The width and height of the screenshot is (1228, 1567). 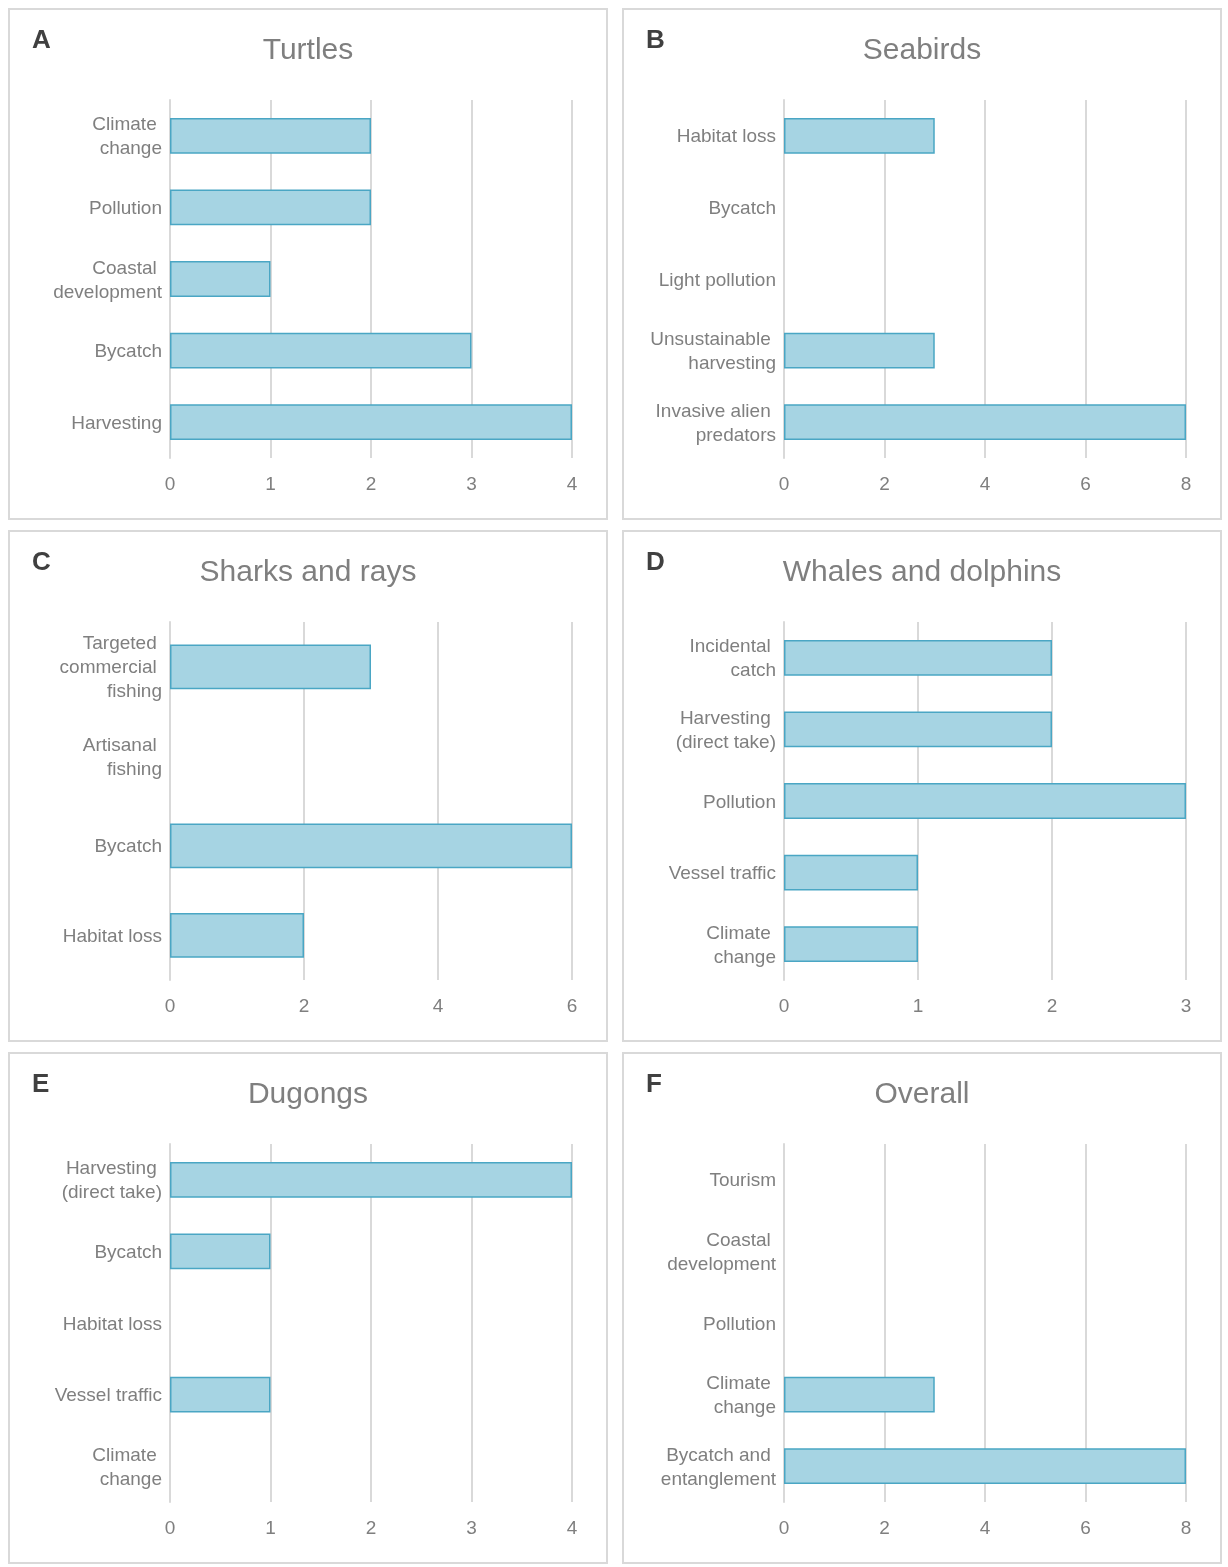 I want to click on y-tick-label: Harvesting, so click(x=116, y=422).